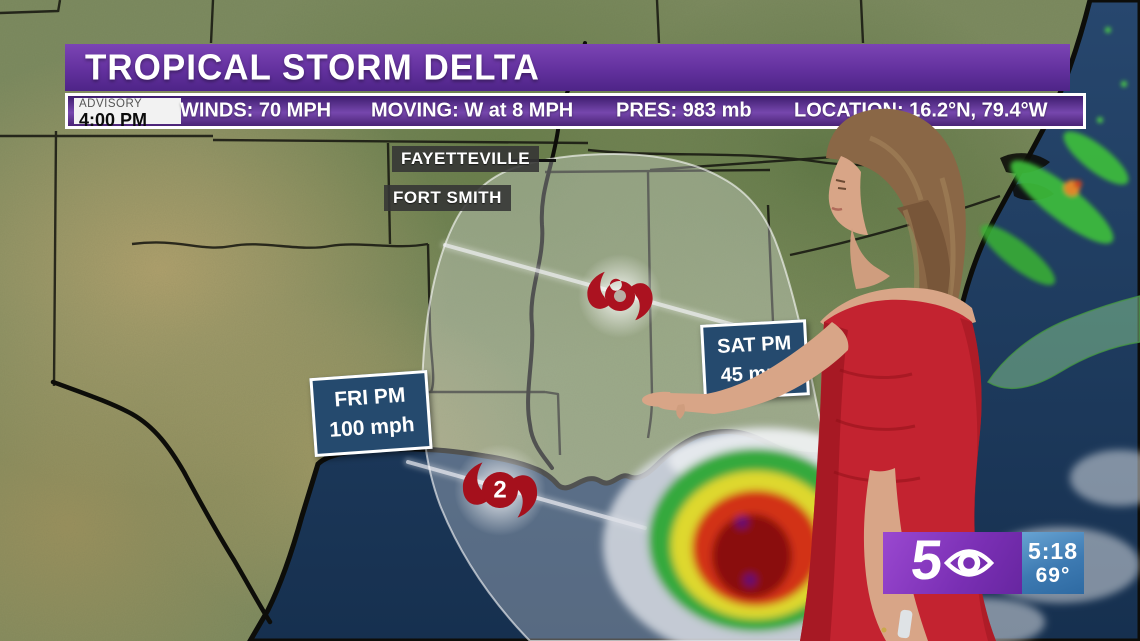 The height and width of the screenshot is (641, 1140). I want to click on current-time: 5:18, so click(1053, 550).